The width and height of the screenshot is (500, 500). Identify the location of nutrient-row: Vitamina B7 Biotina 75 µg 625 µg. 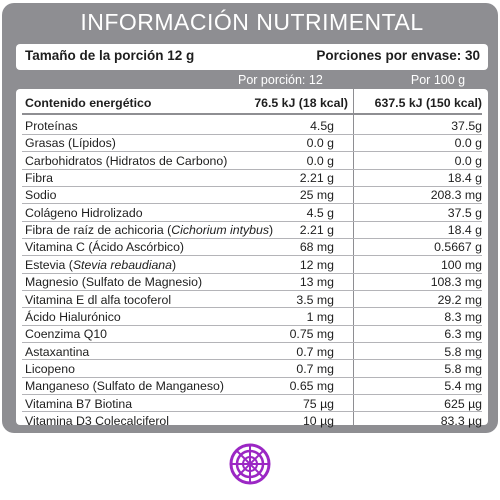
(252, 404).